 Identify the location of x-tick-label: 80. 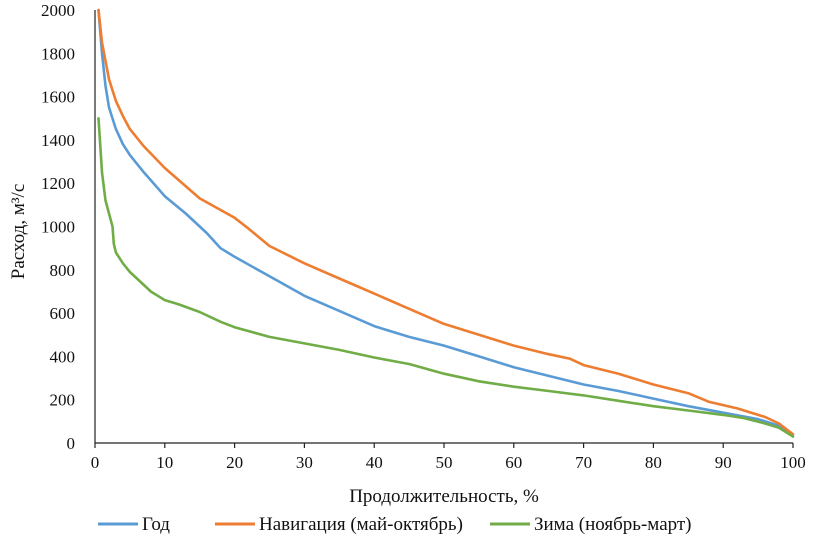
(653, 462).